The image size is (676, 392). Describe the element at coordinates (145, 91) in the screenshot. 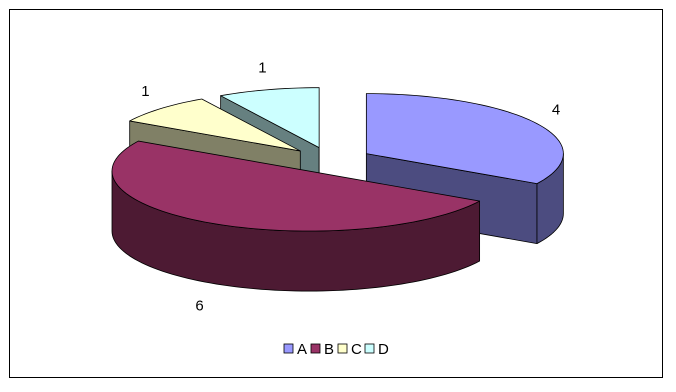

I see `data-label-c: 1` at that location.